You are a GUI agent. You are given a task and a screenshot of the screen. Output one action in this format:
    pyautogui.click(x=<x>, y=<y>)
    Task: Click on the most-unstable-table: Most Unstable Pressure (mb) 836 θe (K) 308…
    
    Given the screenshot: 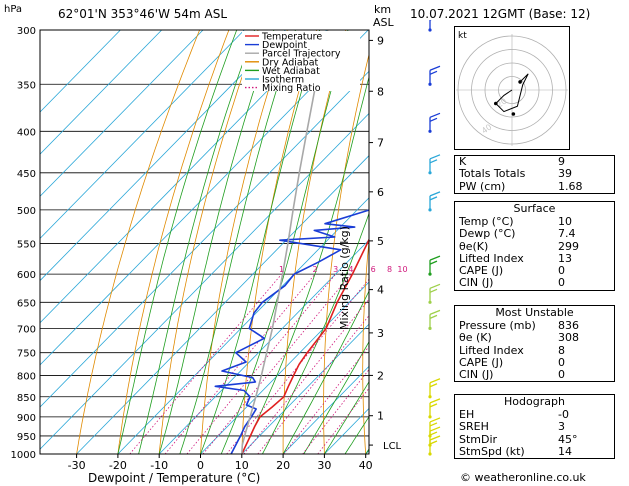 What is the action you would take?
    pyautogui.click(x=534, y=344)
    